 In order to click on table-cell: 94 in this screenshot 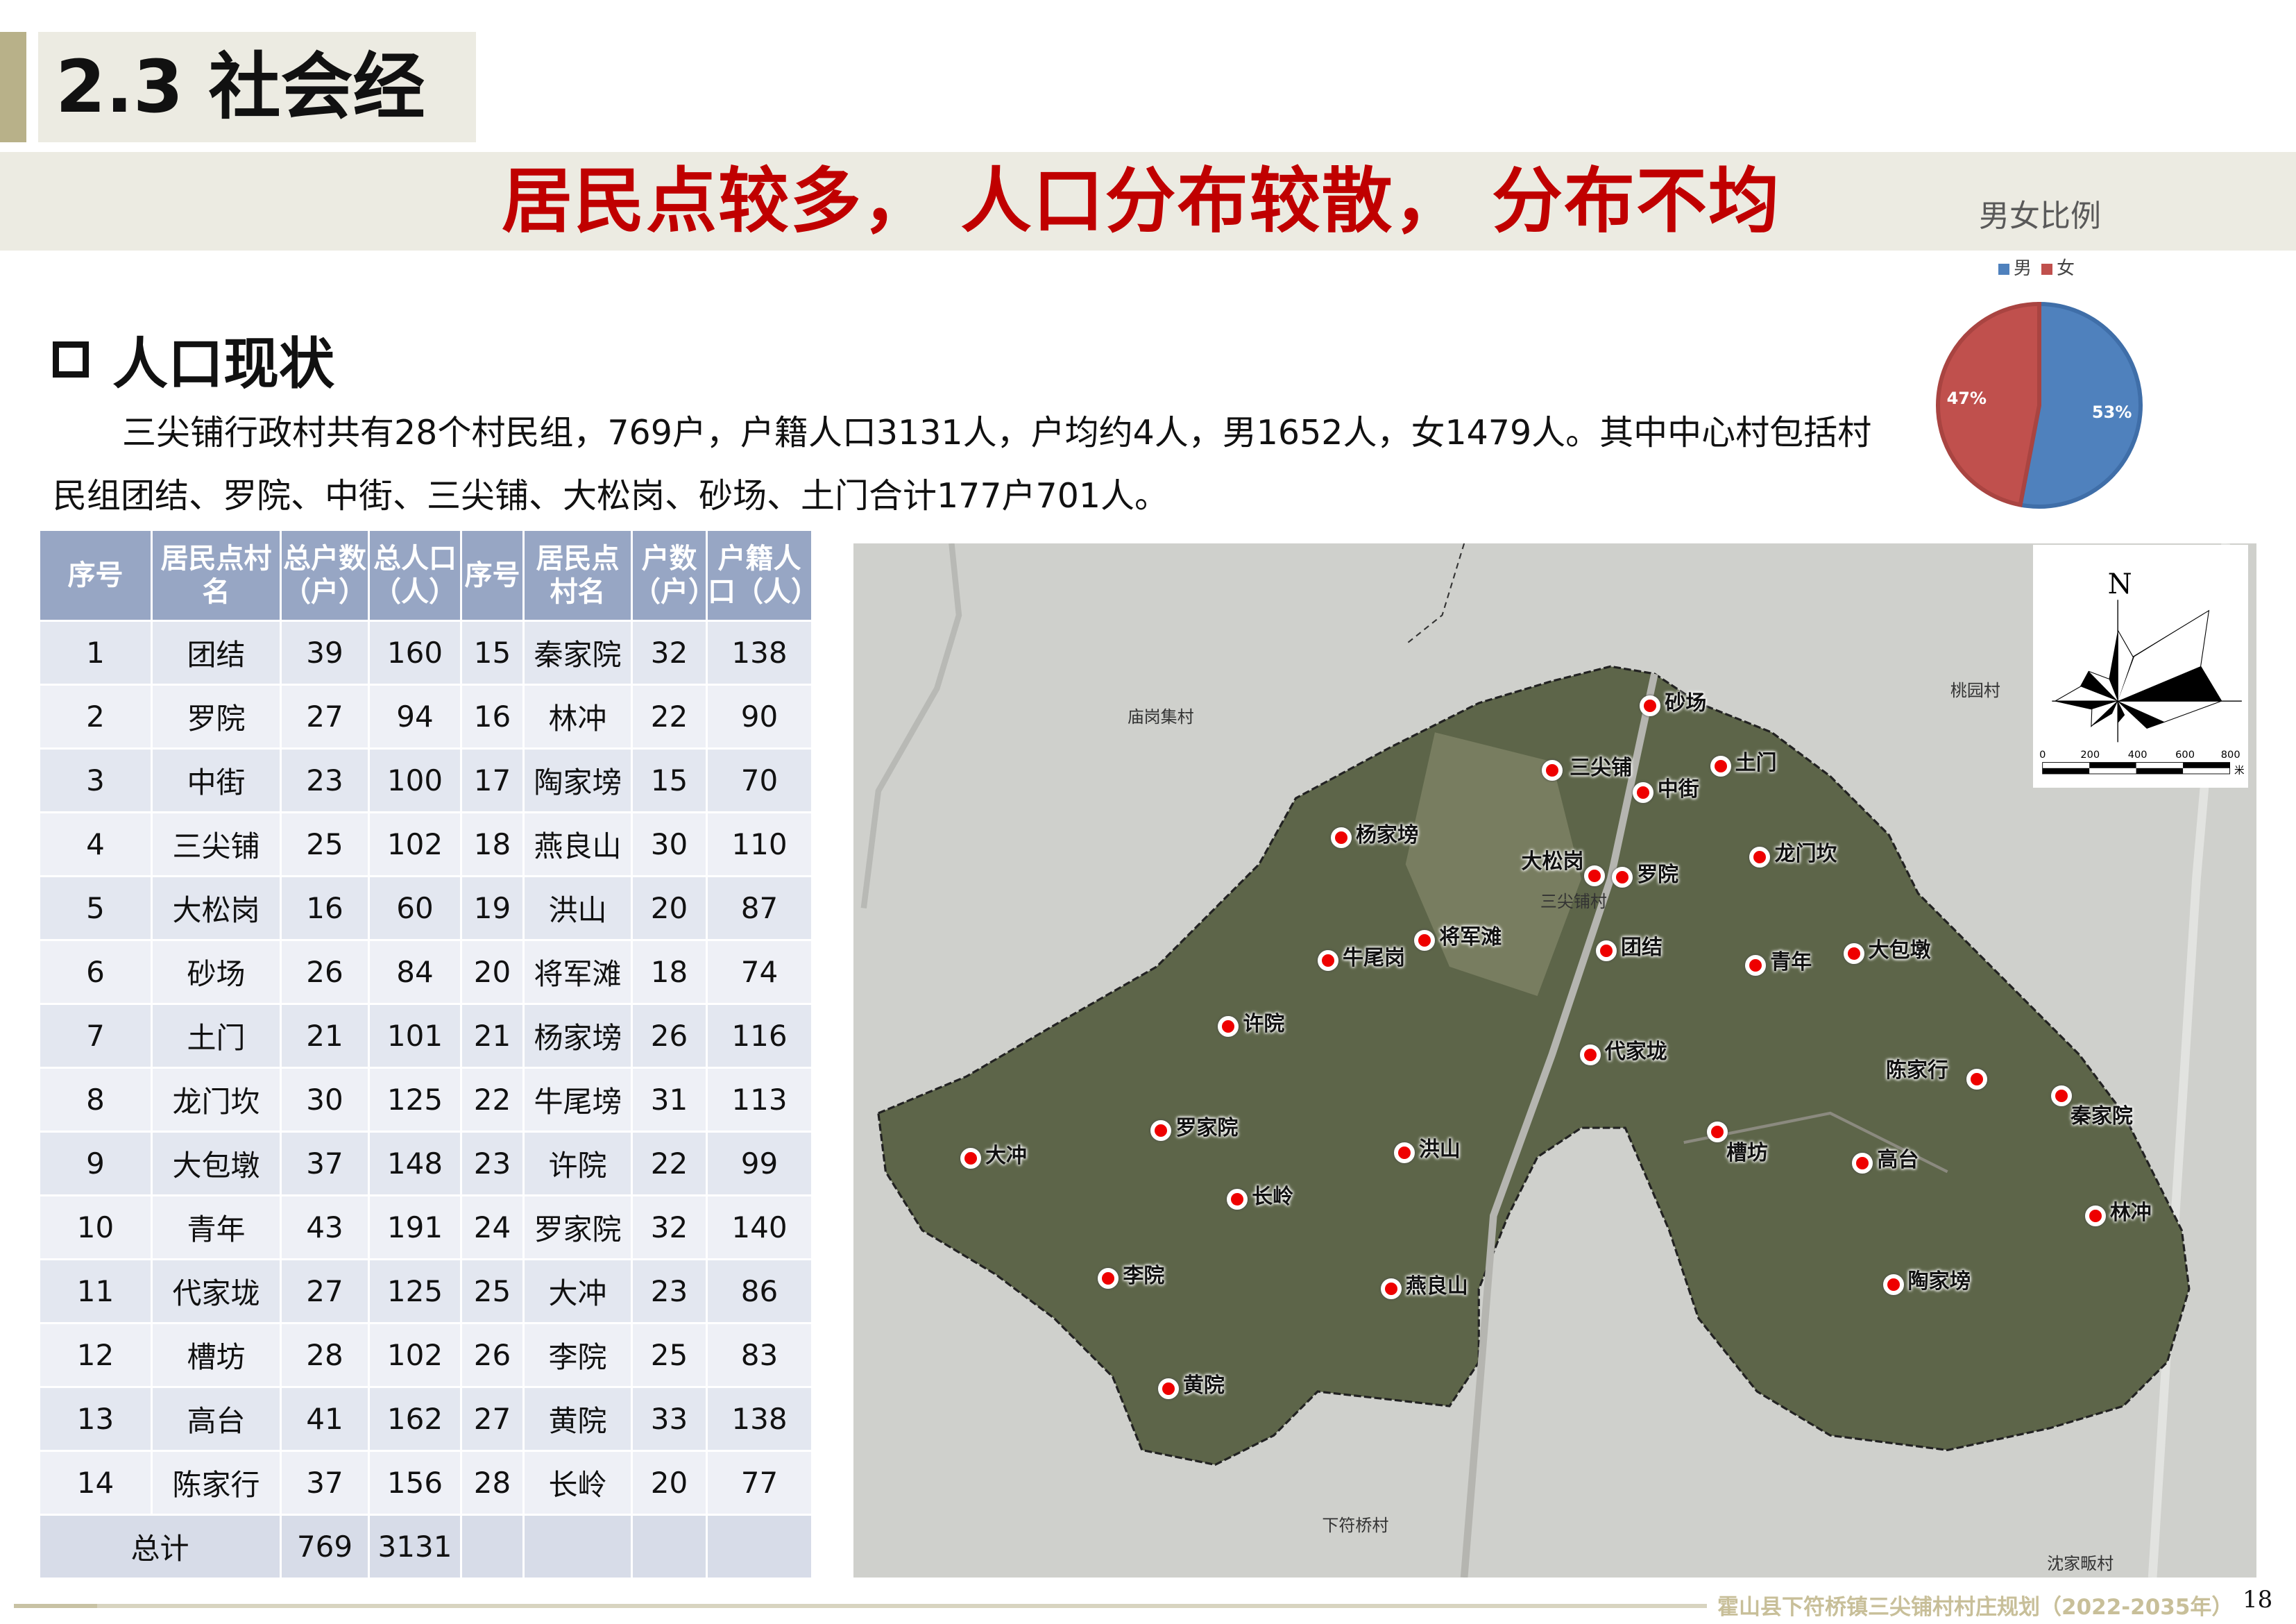, I will do `click(415, 717)`.